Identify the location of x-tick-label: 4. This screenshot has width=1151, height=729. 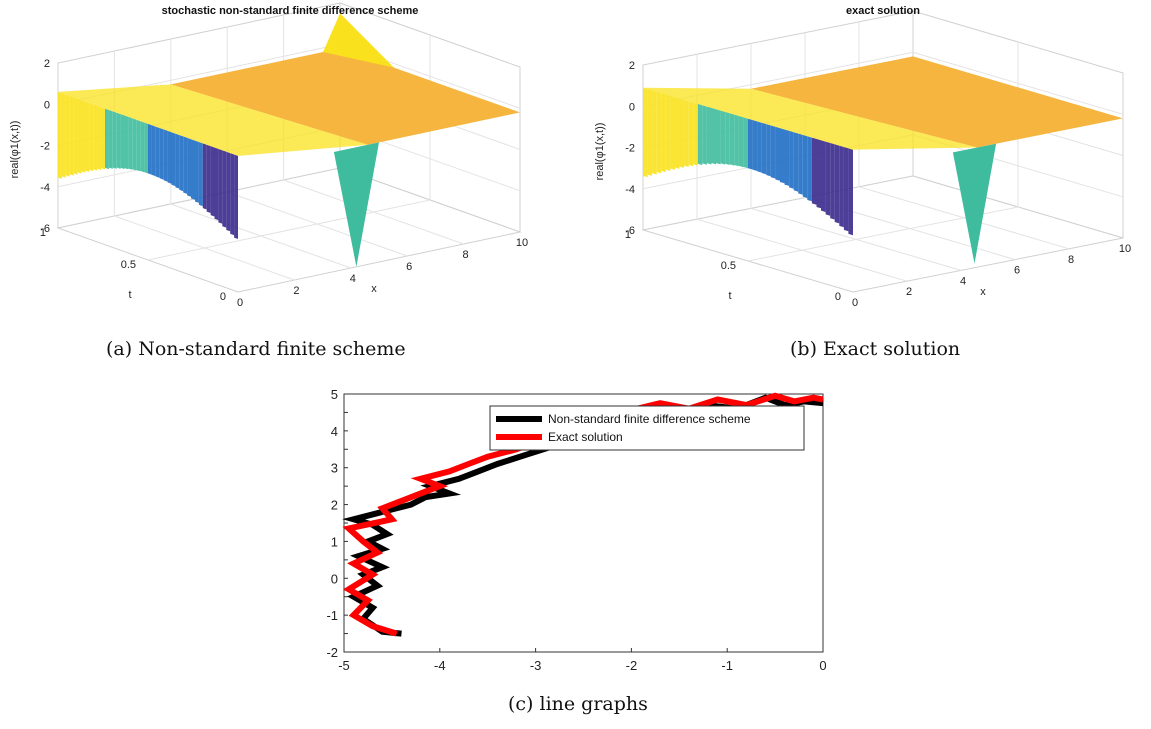
(353, 279).